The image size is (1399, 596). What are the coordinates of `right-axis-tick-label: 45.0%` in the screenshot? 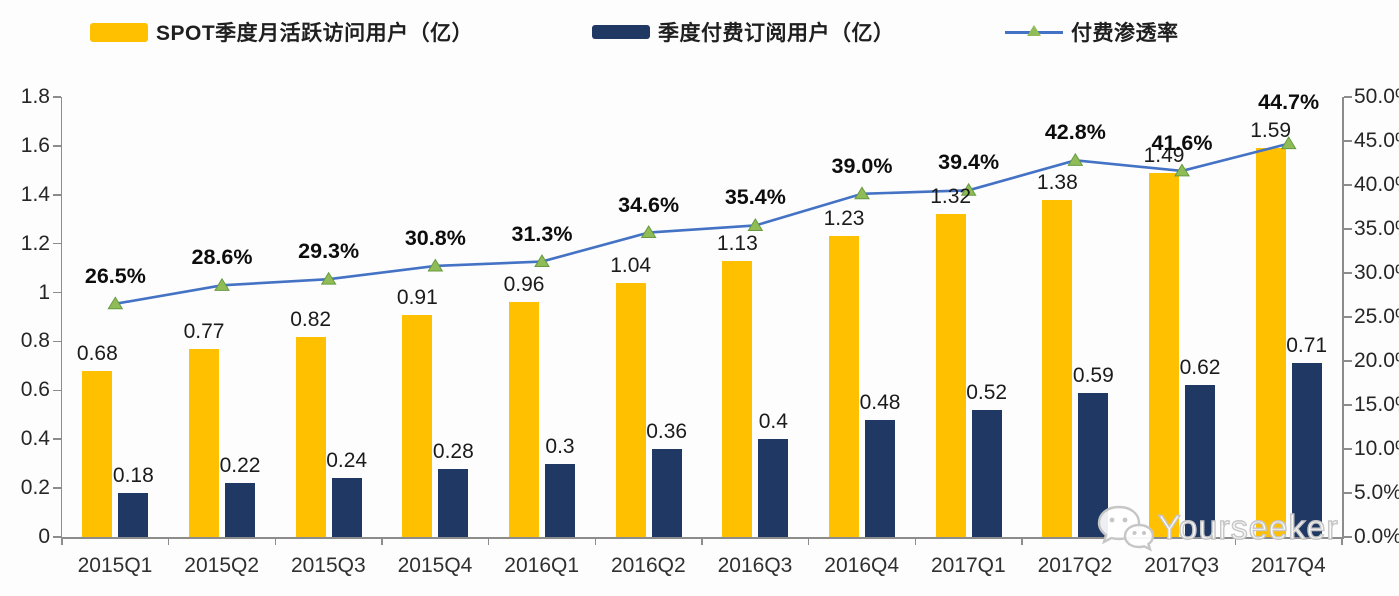 It's located at (1376, 140).